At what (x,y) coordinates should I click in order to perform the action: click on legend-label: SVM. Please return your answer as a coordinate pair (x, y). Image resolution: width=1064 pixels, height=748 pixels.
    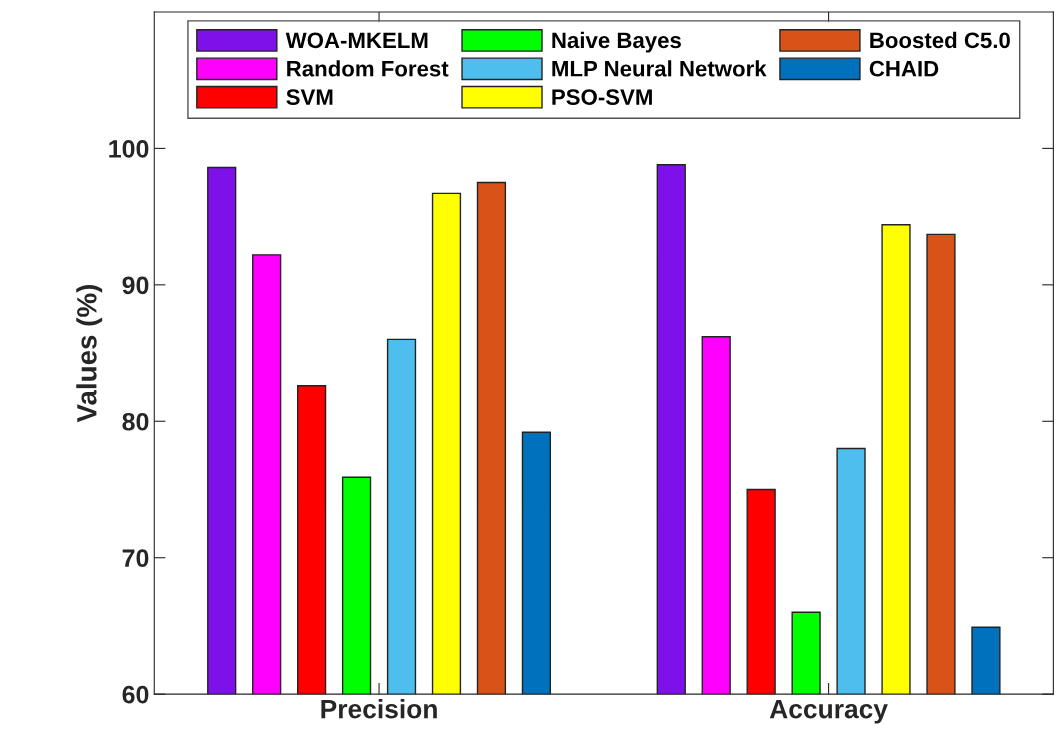
    Looking at the image, I should click on (309, 97).